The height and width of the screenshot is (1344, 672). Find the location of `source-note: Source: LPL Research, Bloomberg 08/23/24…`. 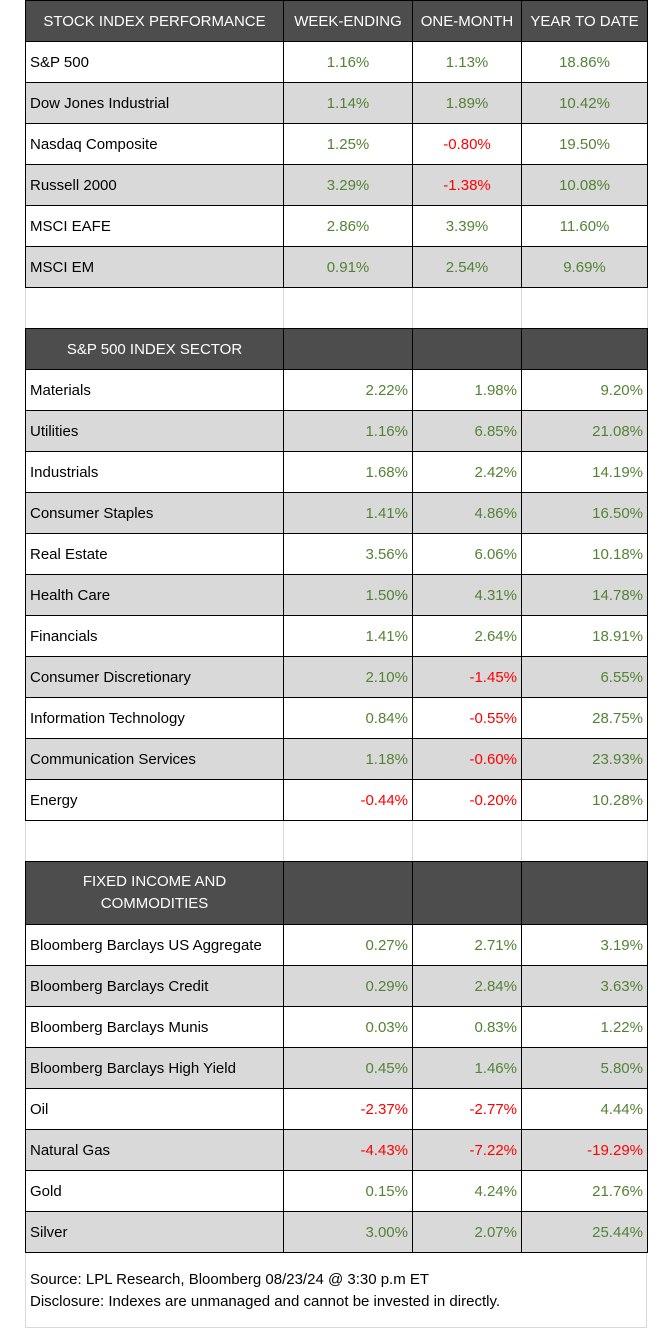

source-note: Source: LPL Research, Bloomberg 08/23/24… is located at coordinates (230, 1279).